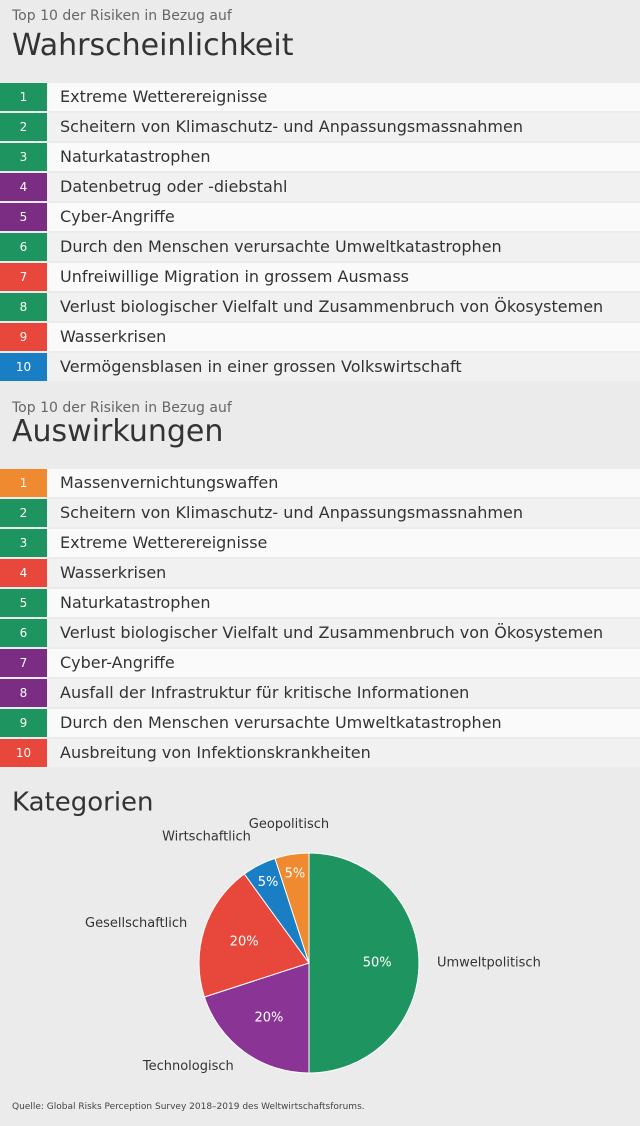 The height and width of the screenshot is (1126, 640). I want to click on risk-row: 7 Cyber-Angriffe, so click(320, 663).